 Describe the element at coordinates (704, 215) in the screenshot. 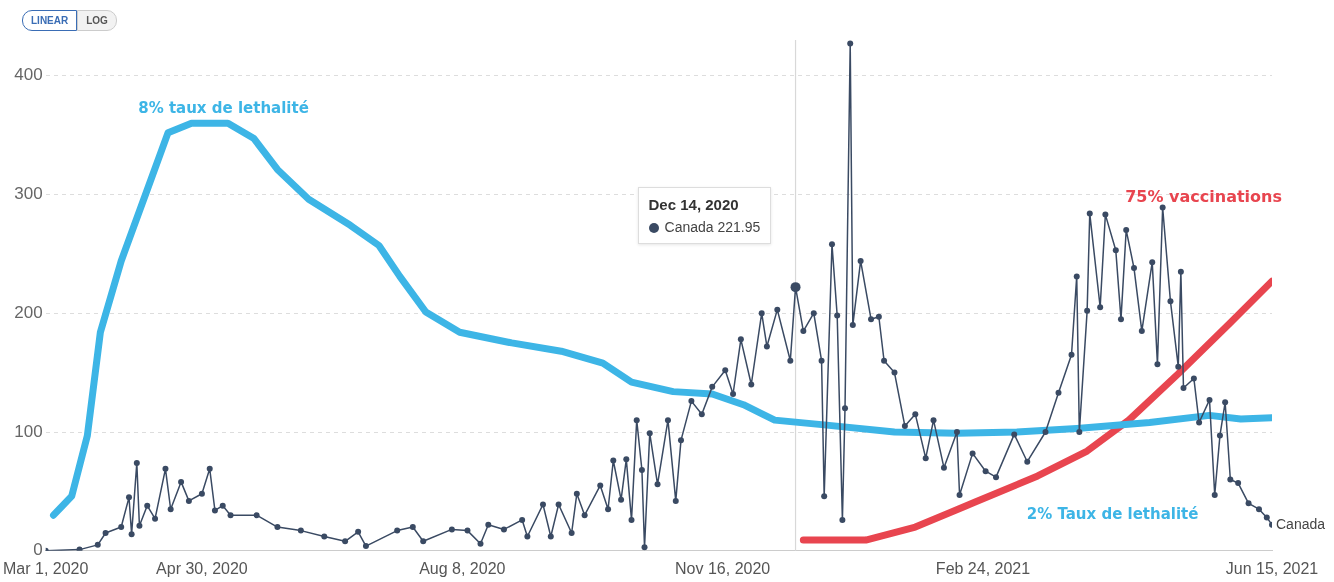

I see `tooltip: Dec 14, 2020 Canada 221.95` at that location.